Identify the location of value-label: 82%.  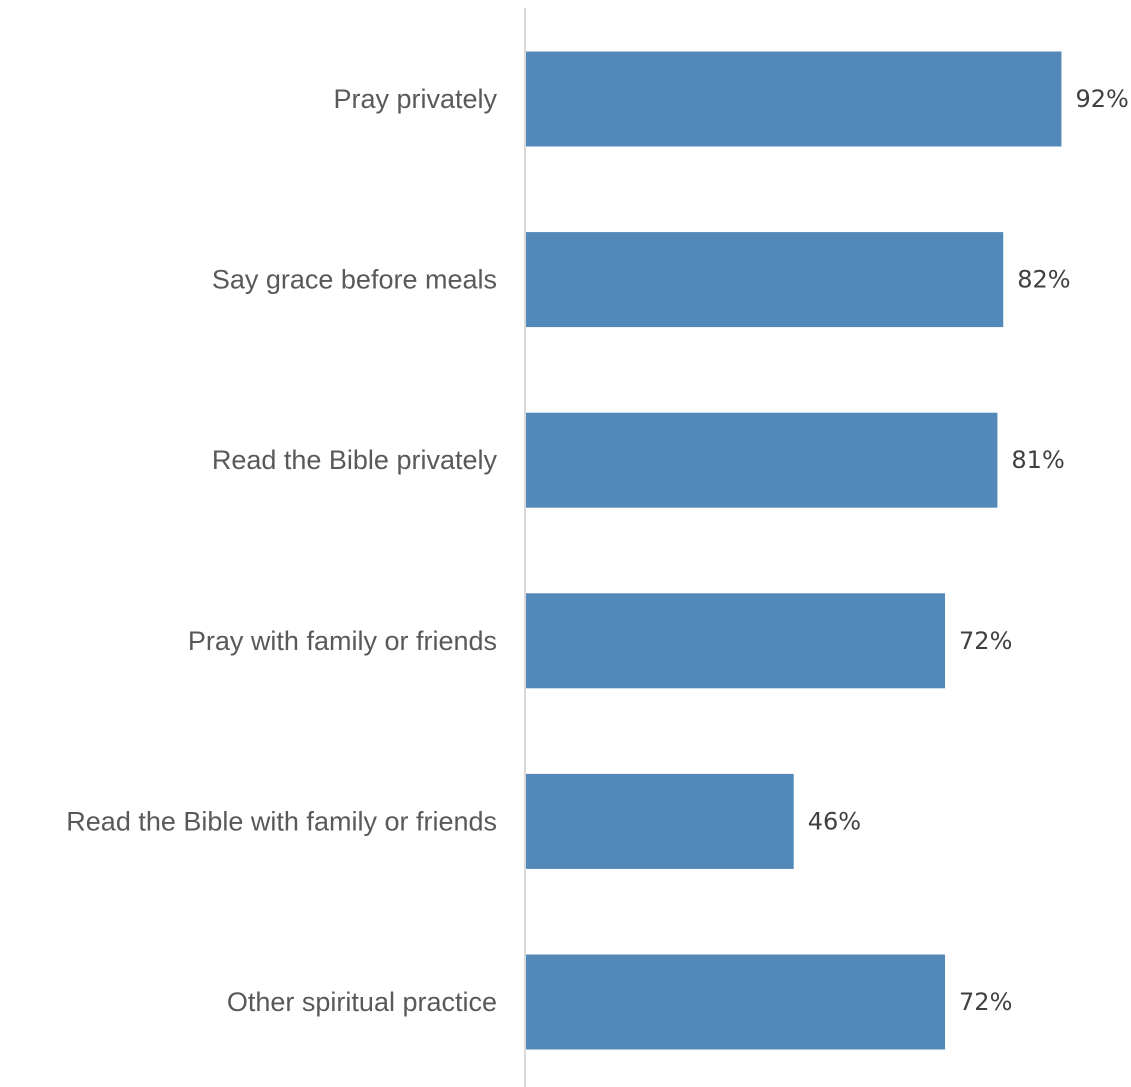
(1043, 280).